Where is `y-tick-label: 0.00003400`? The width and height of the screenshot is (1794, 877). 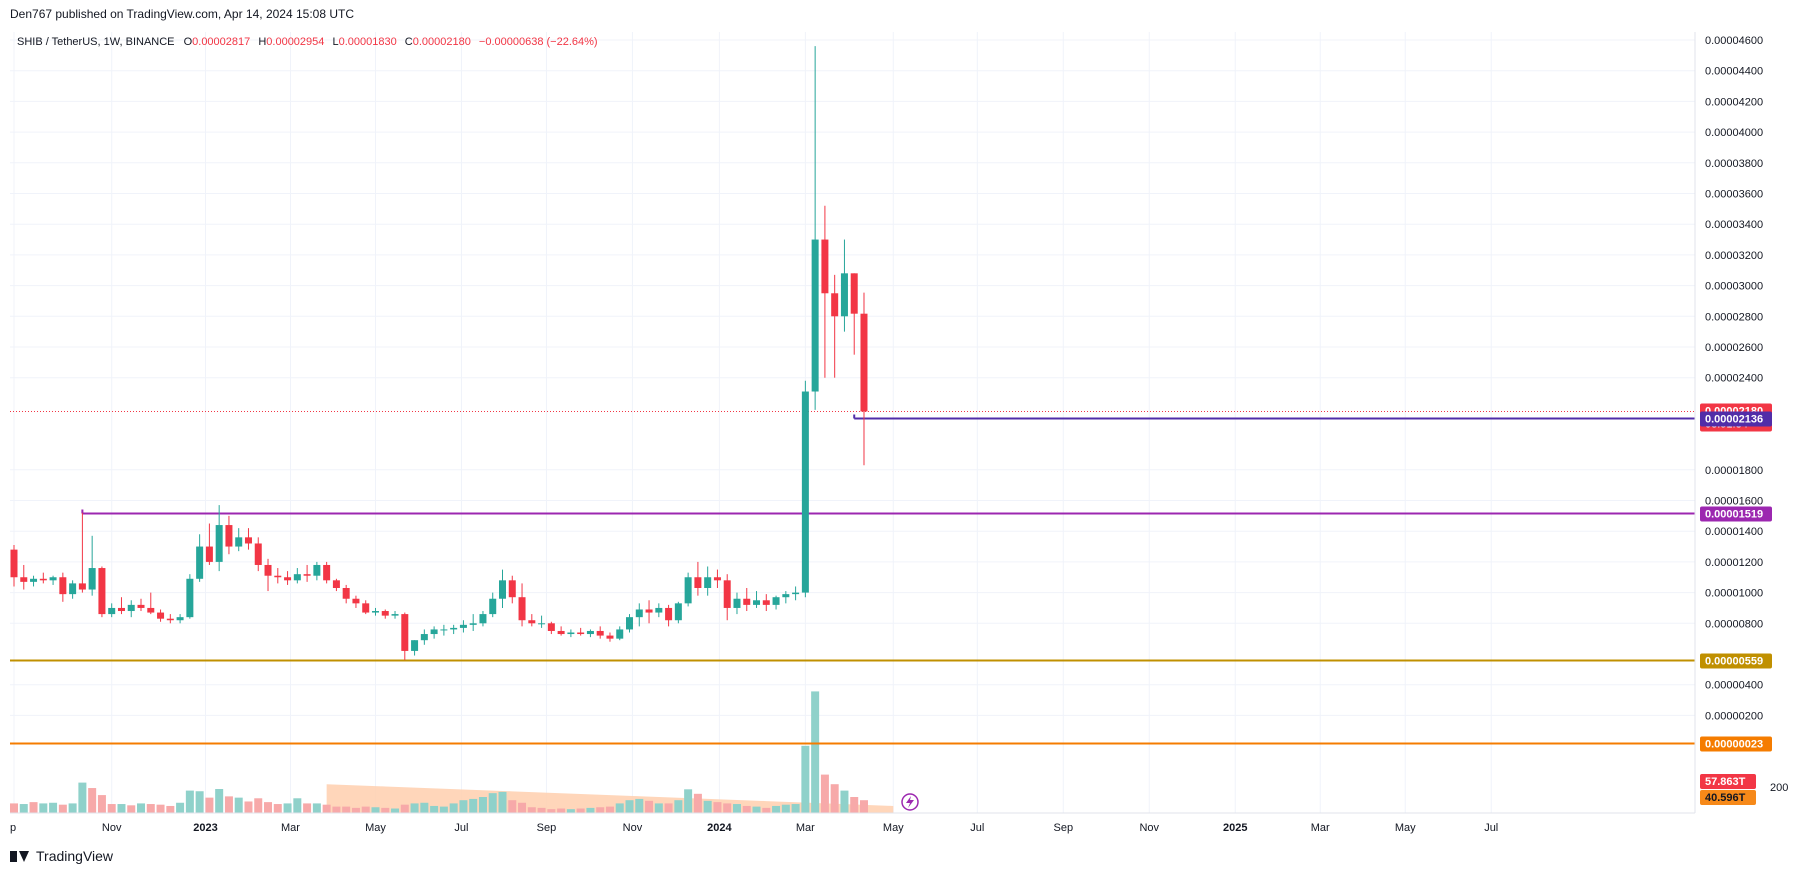 y-tick-label: 0.00003400 is located at coordinates (1734, 225).